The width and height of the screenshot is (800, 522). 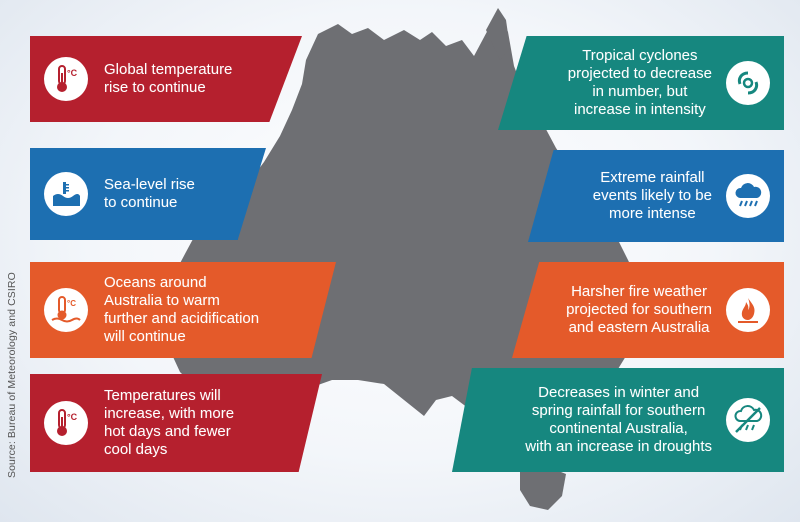 I want to click on sea-level-icon, so click(x=66, y=194).